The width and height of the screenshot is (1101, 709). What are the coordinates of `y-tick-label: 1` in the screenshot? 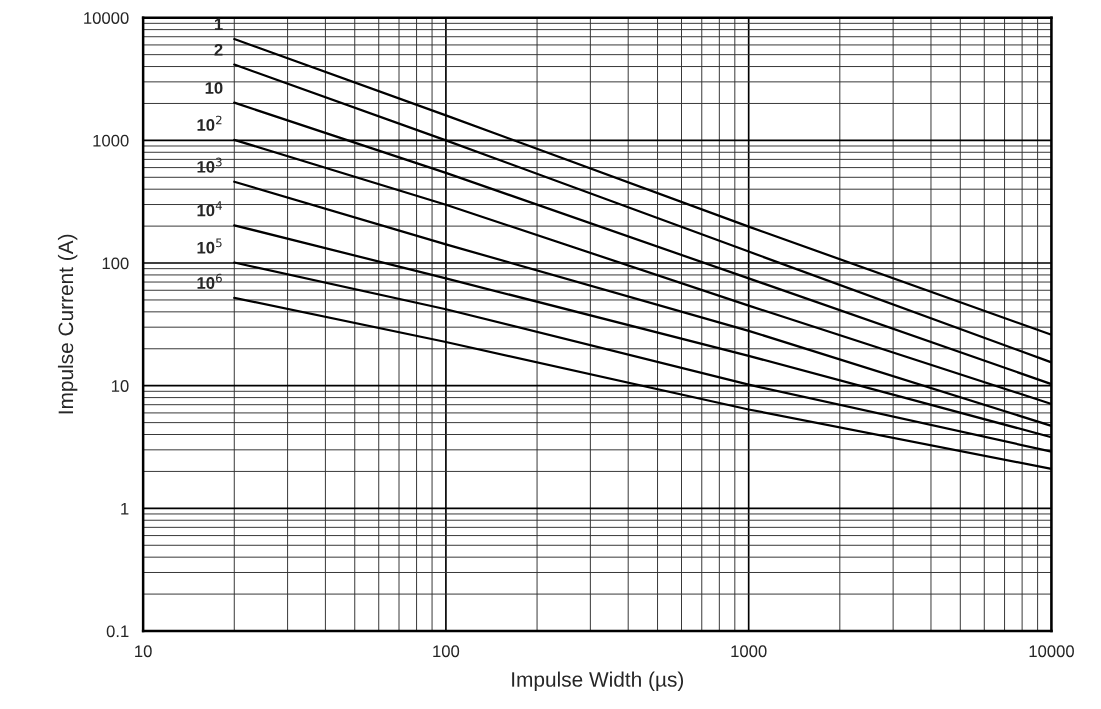 It's located at (125, 508).